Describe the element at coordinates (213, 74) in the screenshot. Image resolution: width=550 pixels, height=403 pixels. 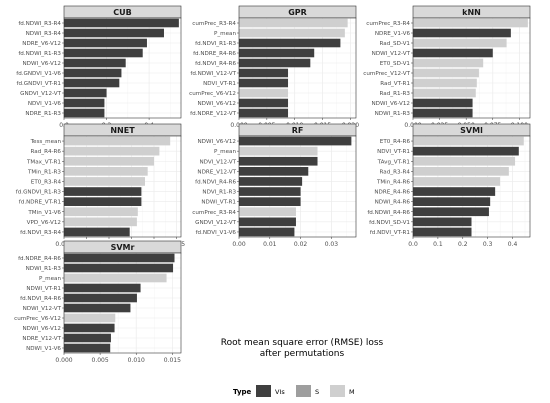
I see `y-tick-label: fd.NDWI_V12-VT` at that location.